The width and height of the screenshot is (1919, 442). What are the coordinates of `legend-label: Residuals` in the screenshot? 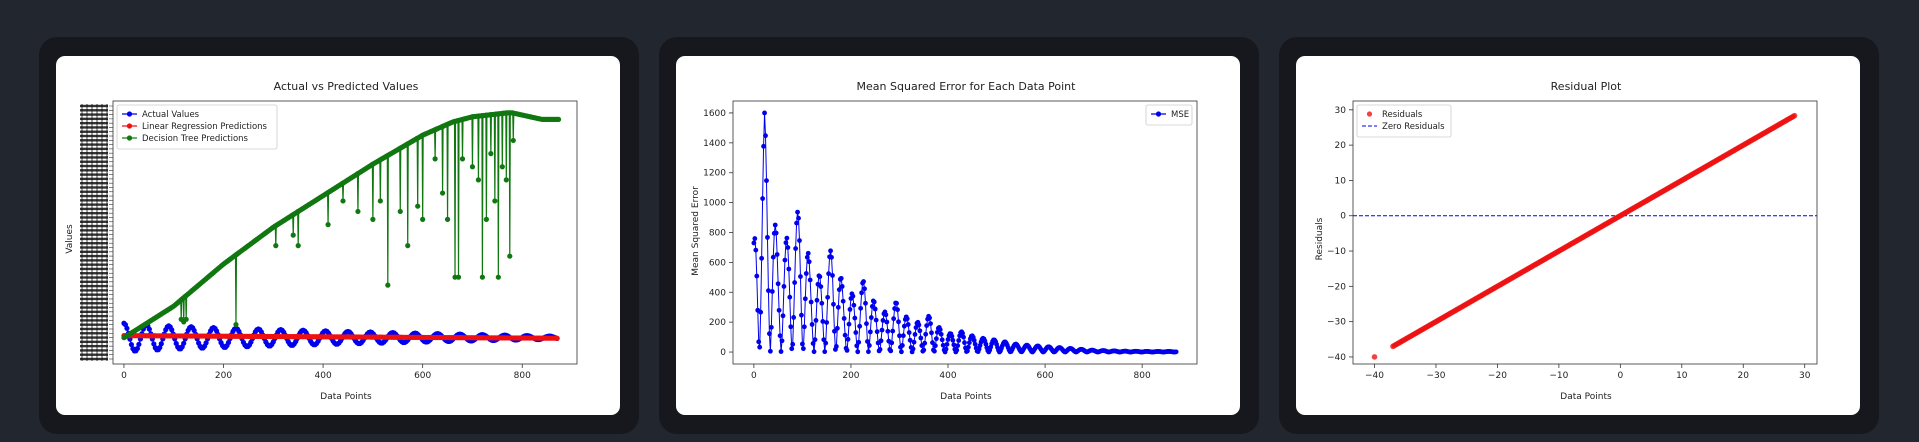 It's located at (1402, 115).